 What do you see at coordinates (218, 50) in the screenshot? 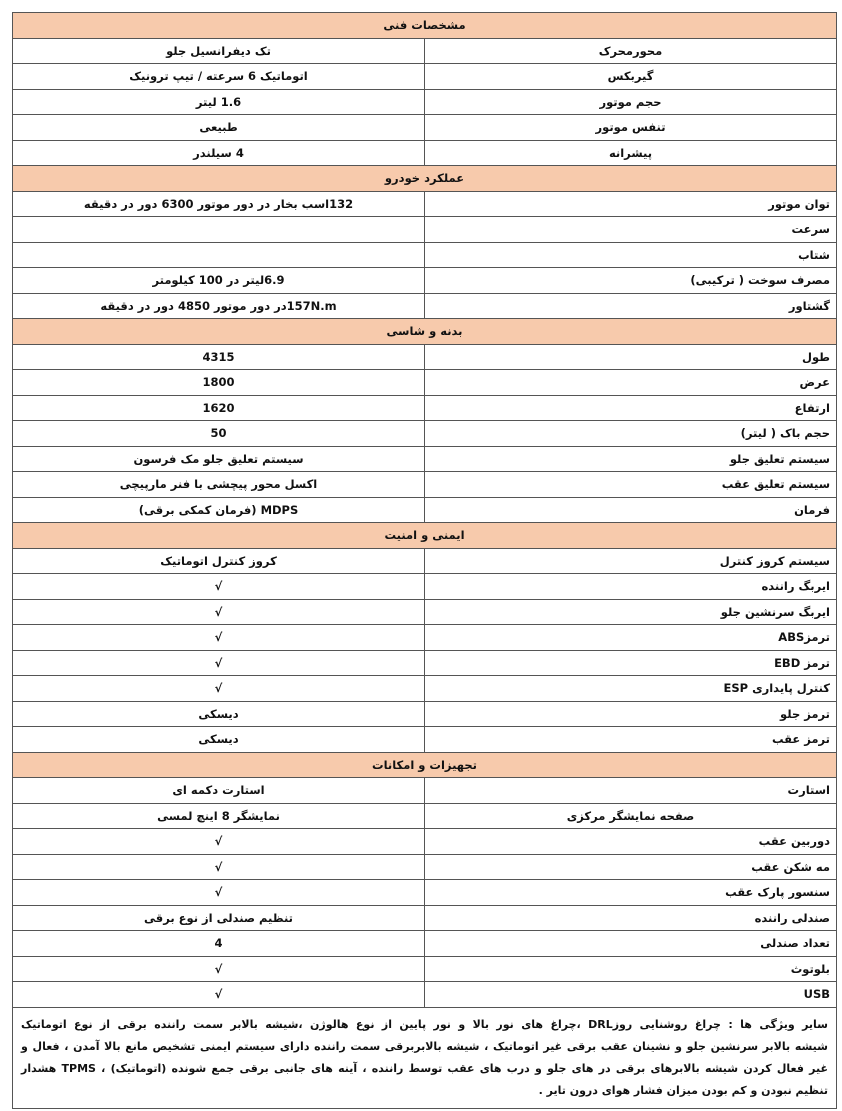
I see `spec-value: تک دیفرانسیل جلو` at bounding box center [218, 50].